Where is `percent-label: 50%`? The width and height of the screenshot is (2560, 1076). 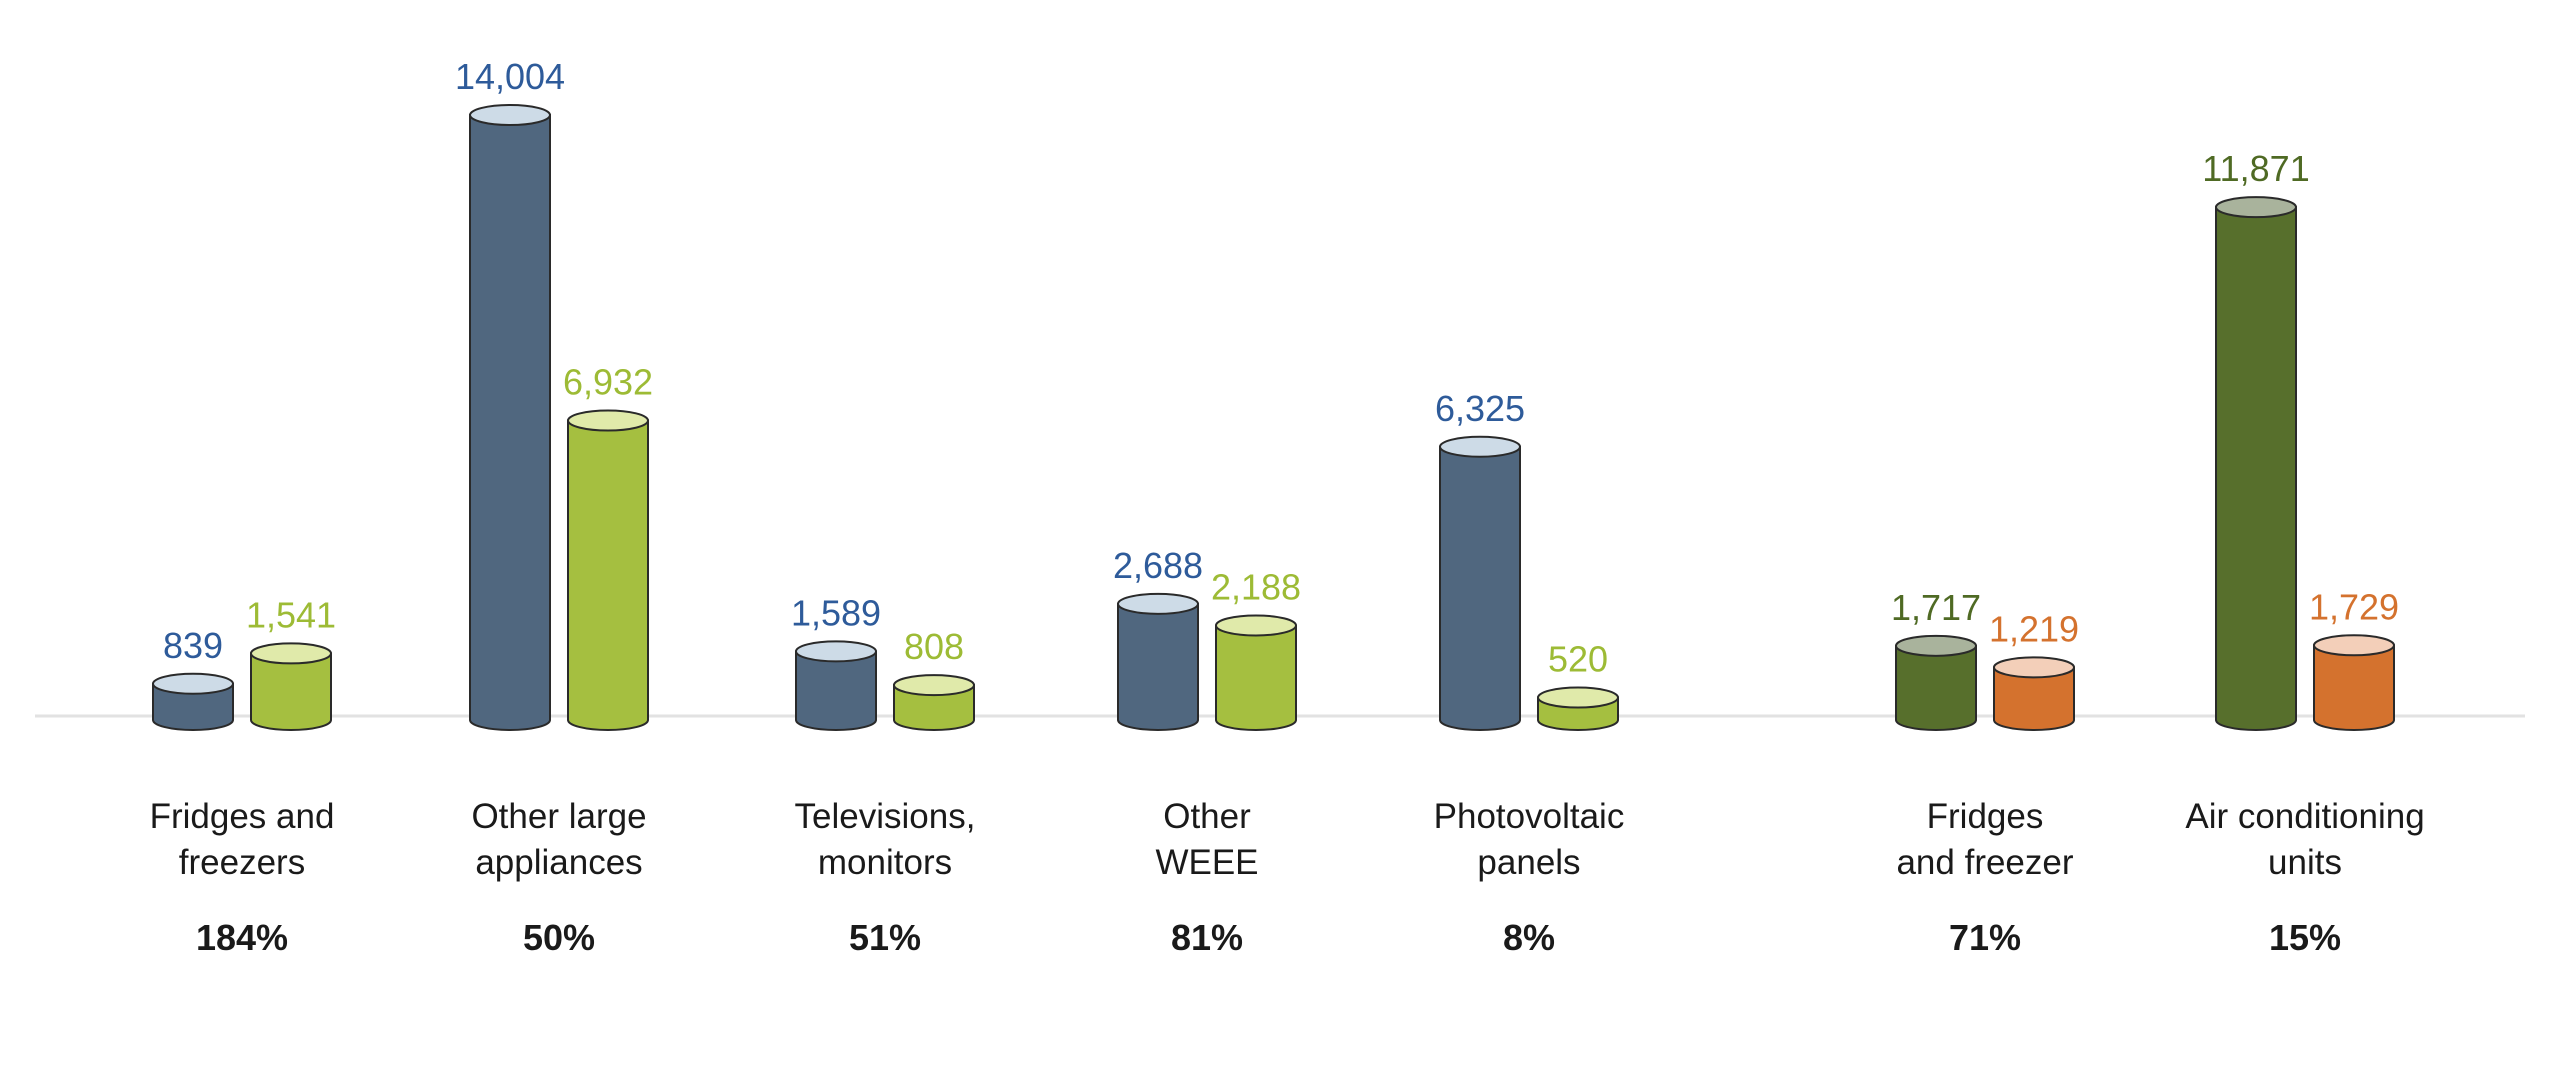 percent-label: 50% is located at coordinates (559, 937).